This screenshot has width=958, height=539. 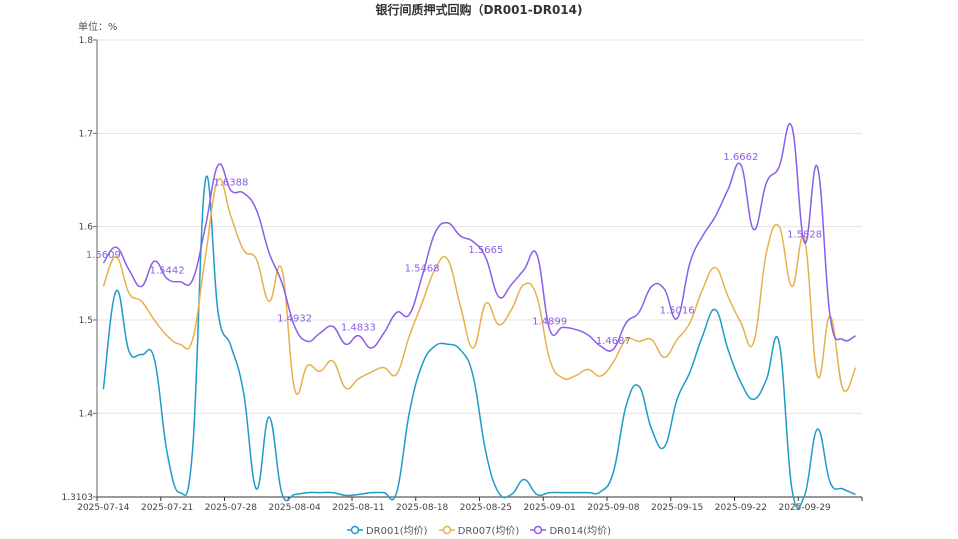 What do you see at coordinates (486, 508) in the screenshot?
I see `x-tick-label: 2025-08-25` at bounding box center [486, 508].